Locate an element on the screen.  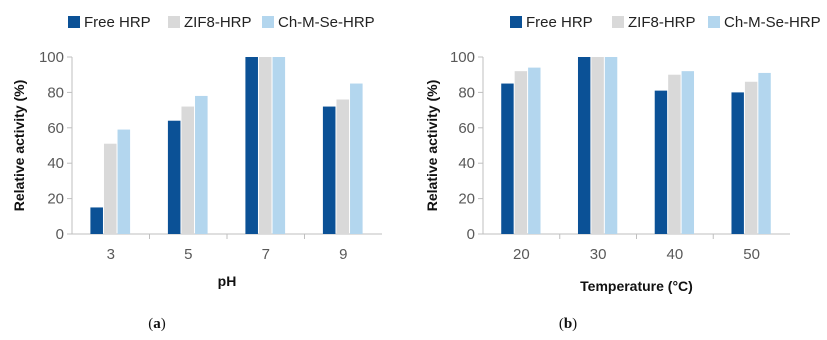
x-axis-title: pH is located at coordinates (227, 281).